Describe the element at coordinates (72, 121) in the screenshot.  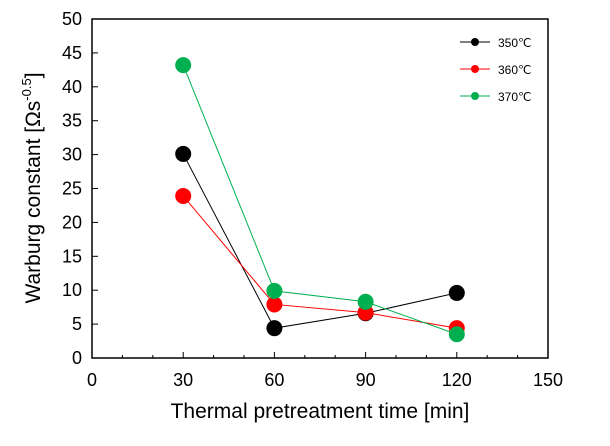
I see `y-tick-label: 35` at that location.